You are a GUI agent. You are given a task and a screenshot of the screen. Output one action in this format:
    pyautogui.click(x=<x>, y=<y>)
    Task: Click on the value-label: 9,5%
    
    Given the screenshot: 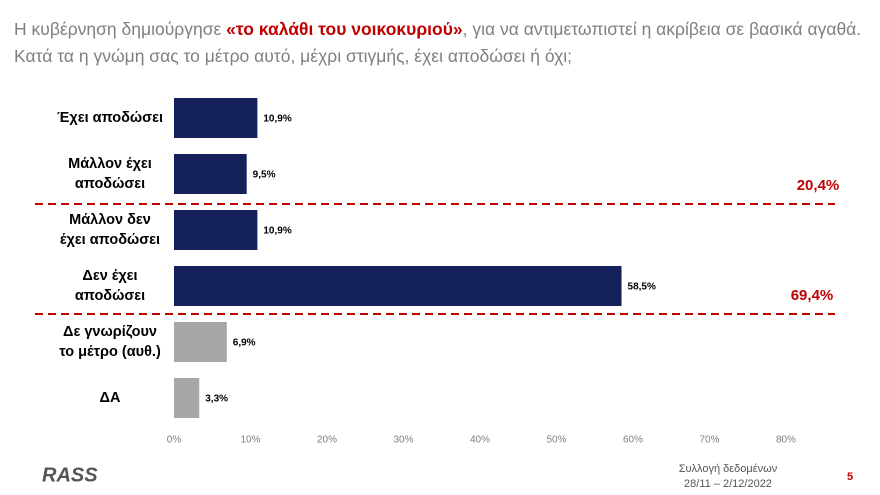 What is the action you would take?
    pyautogui.click(x=264, y=175)
    